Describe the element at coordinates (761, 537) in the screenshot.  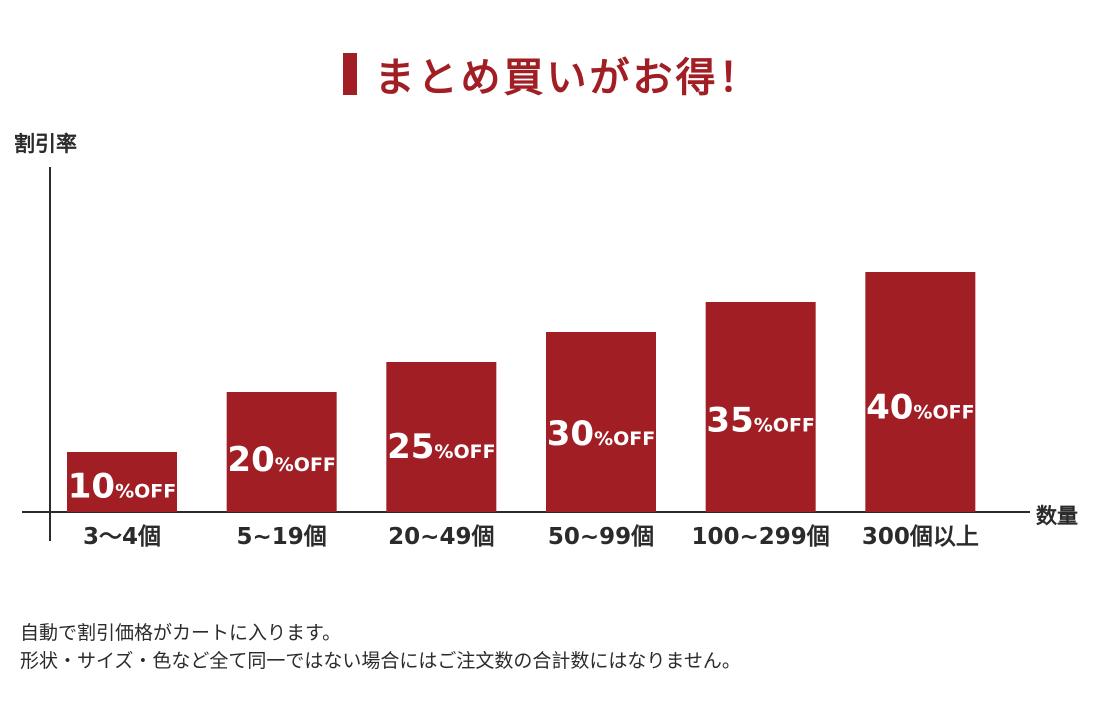
I see `x-tick-label-5: 100~299個` at that location.